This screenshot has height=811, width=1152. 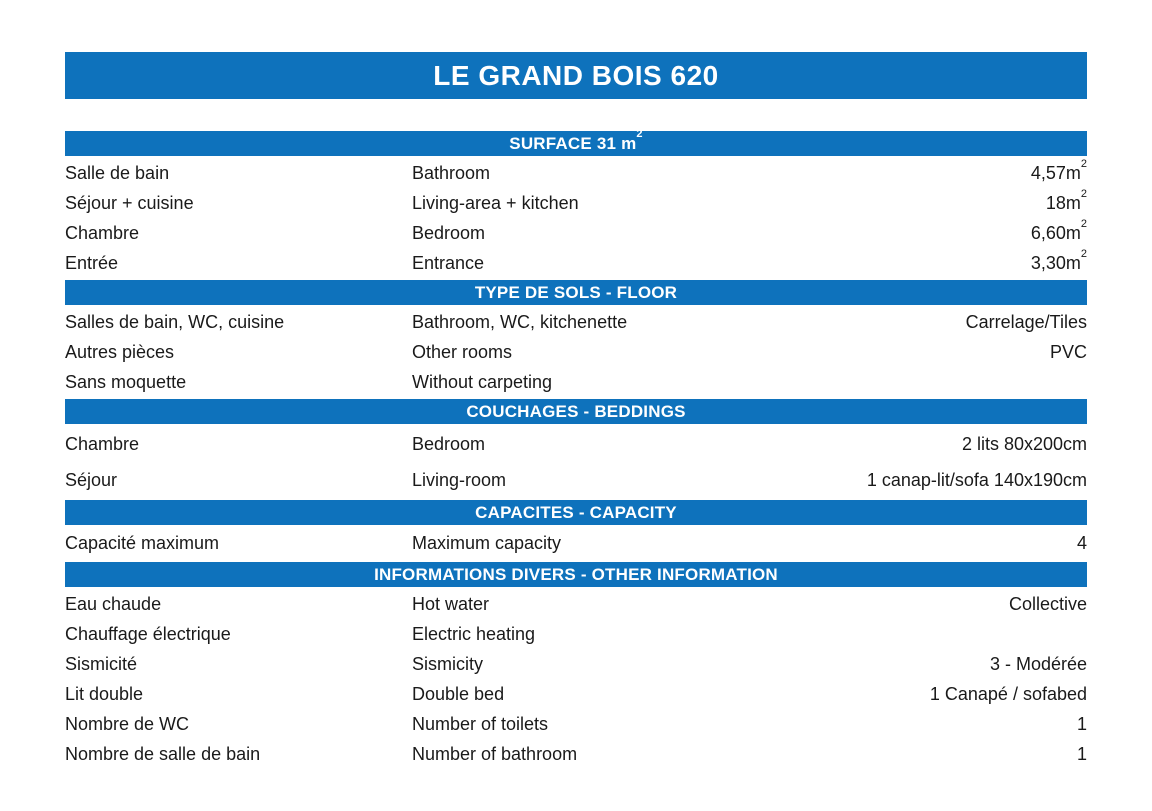 I want to click on table-row: Nombre de WC Number of toilets 1, so click(x=576, y=724).